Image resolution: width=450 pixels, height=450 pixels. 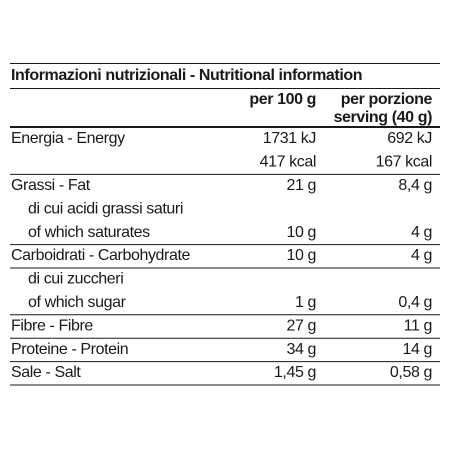 What do you see at coordinates (51, 185) in the screenshot?
I see `row-label: Grassi - Fat` at bounding box center [51, 185].